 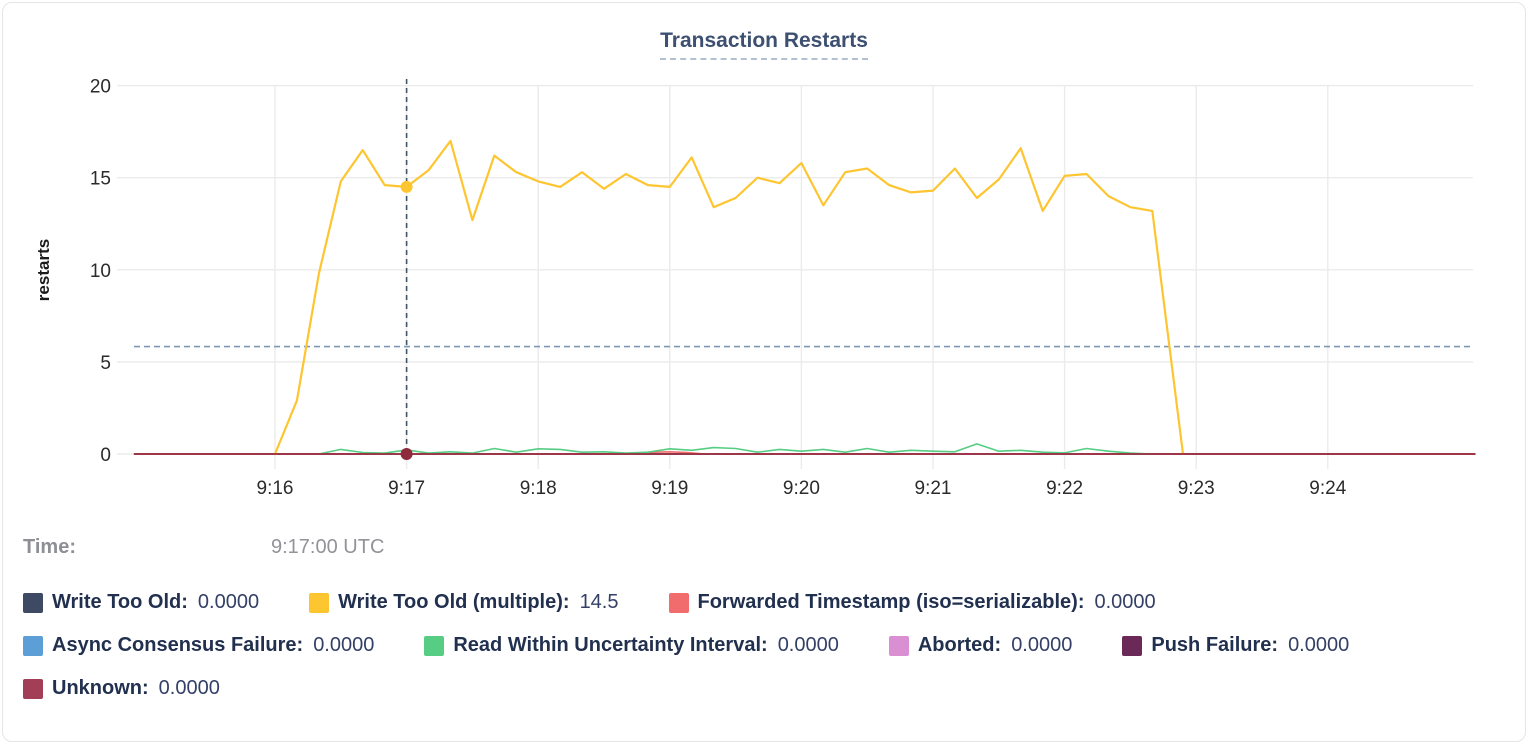 I want to click on y-tick-label: 5, so click(x=105, y=363).